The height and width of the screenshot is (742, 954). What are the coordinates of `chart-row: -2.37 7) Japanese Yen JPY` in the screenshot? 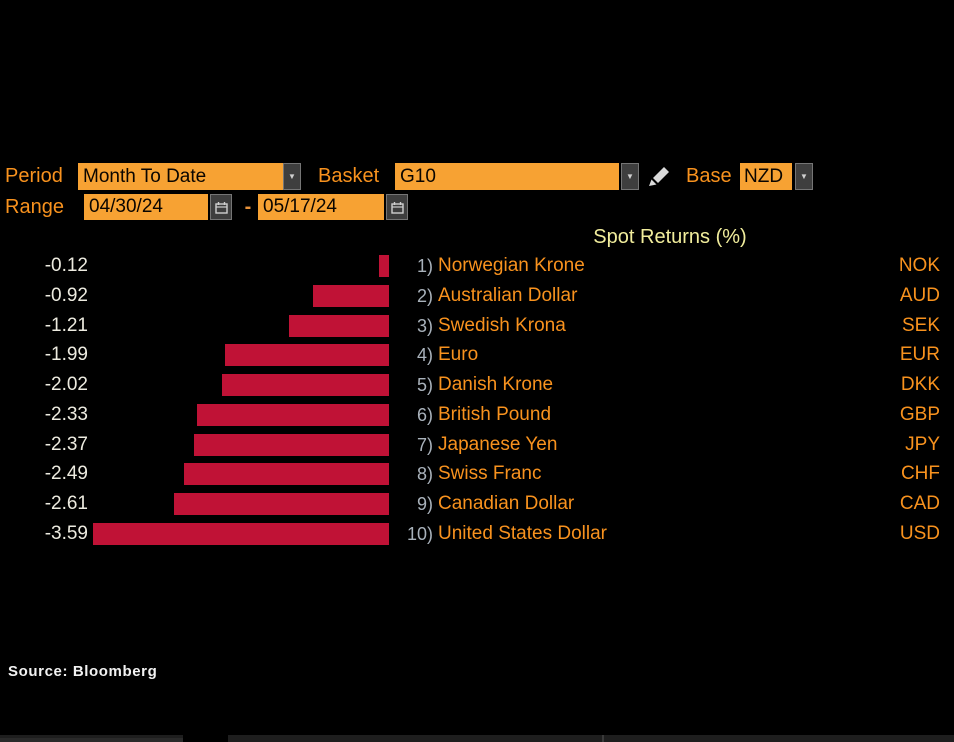 It's located at (477, 445).